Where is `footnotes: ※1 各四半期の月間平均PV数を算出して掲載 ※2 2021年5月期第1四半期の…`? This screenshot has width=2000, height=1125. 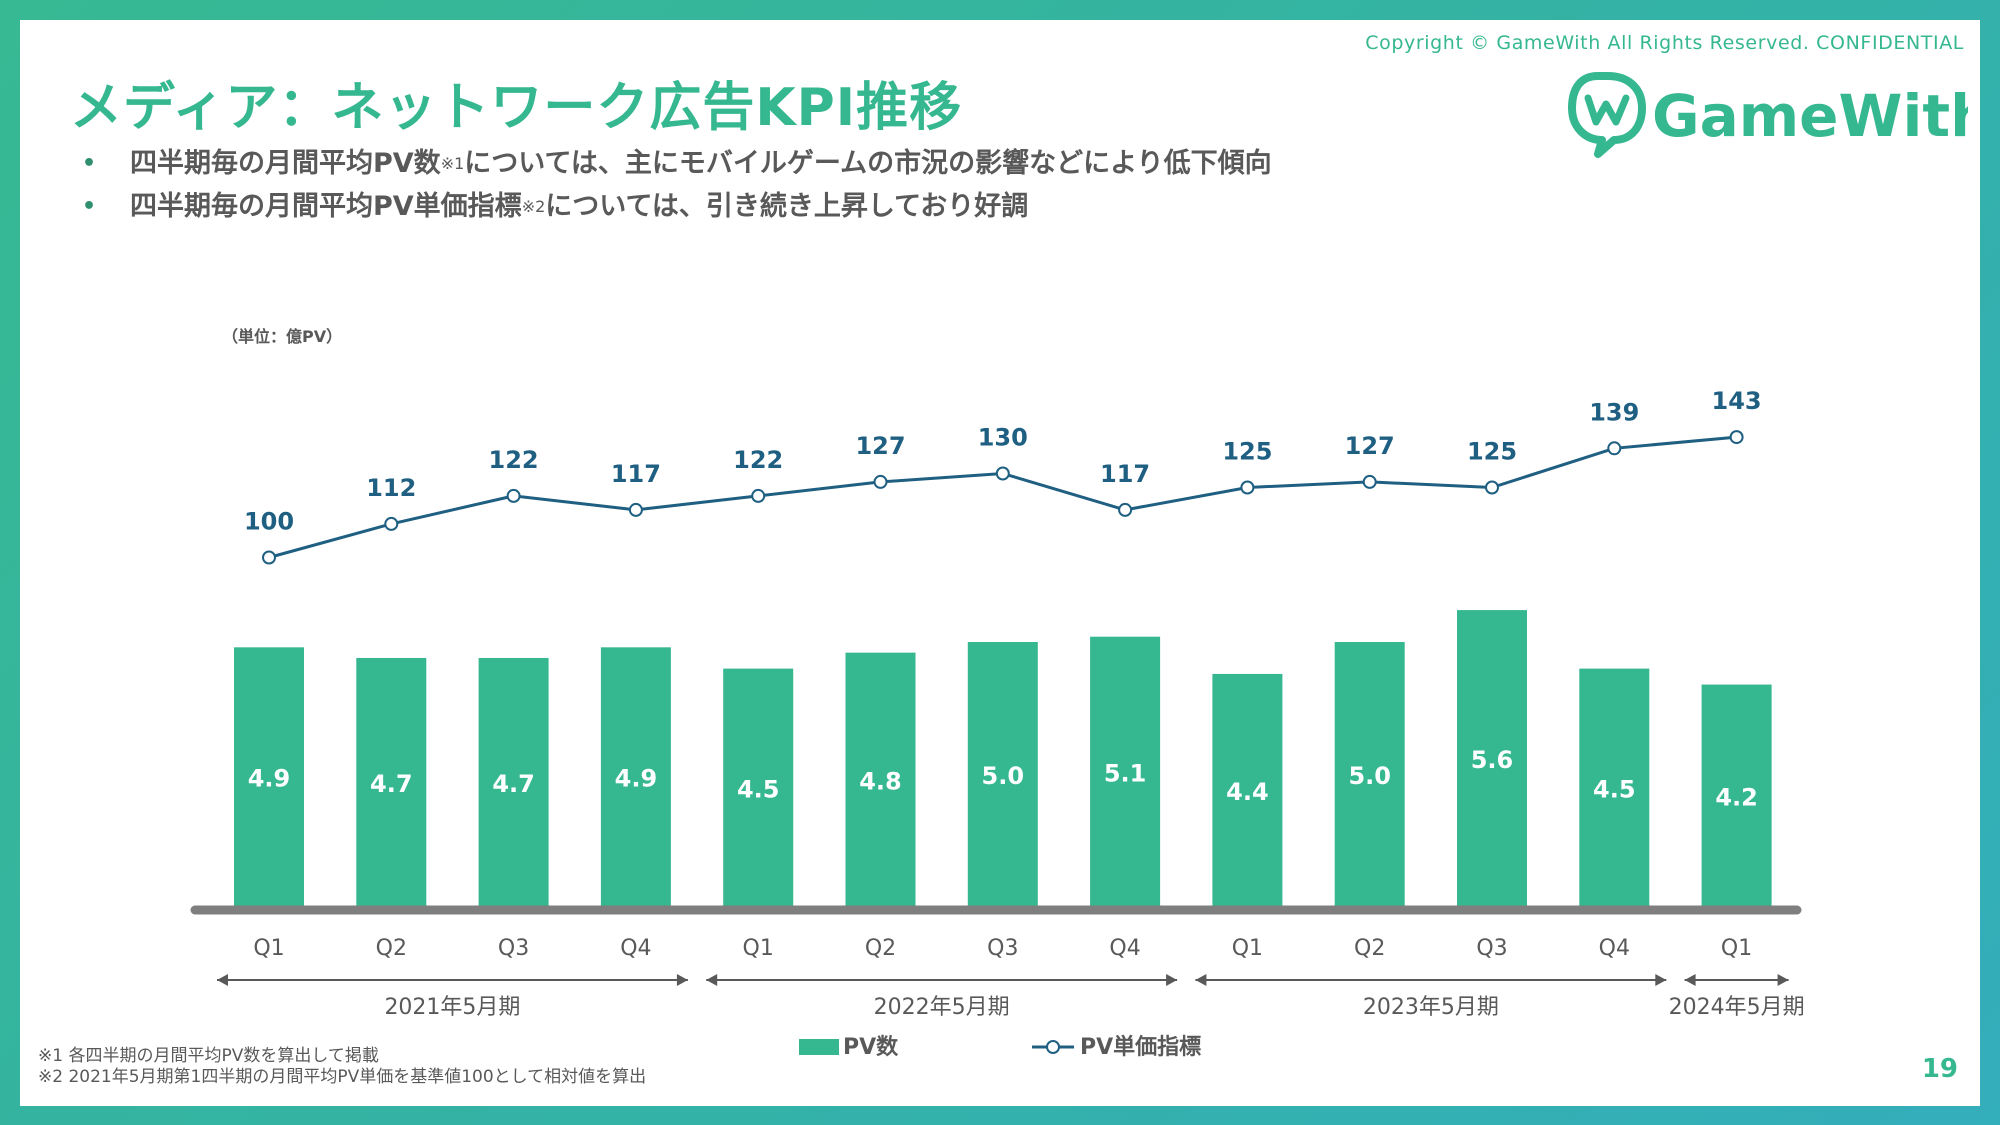 footnotes: ※1 各四半期の月間平均PV数を算出して掲載 ※2 2021年5月期第1四半期の… is located at coordinates (342, 1067).